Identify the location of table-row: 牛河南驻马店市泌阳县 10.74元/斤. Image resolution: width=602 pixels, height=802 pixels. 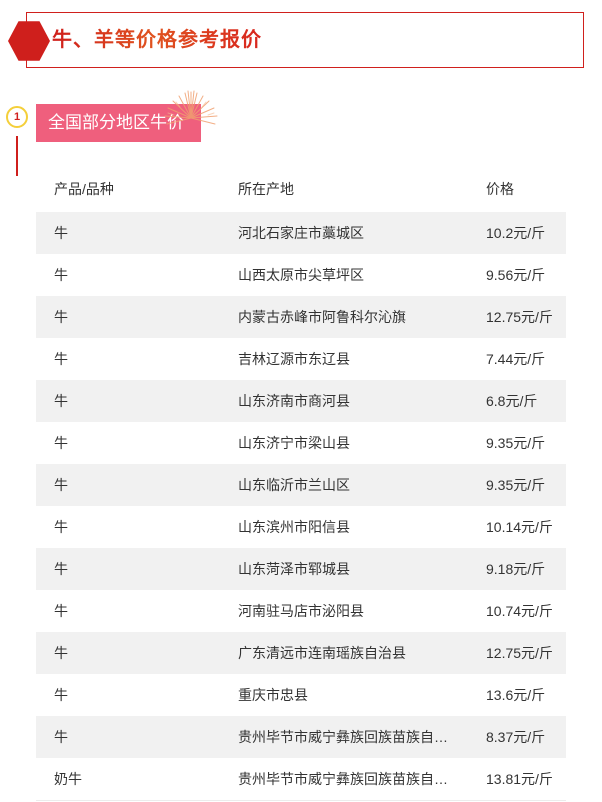
(301, 611).